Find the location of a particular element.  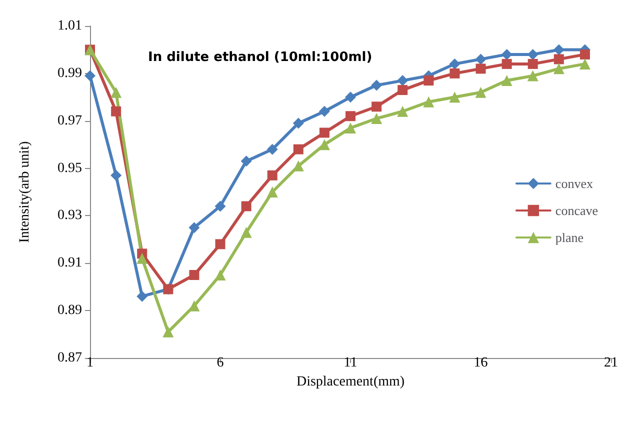

y-tick-label: 0.97 is located at coordinates (70, 120).